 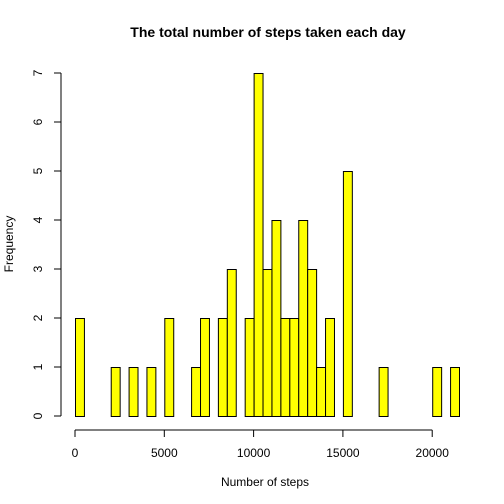 I want to click on y-tick-label-2: 2, so click(x=38, y=317).